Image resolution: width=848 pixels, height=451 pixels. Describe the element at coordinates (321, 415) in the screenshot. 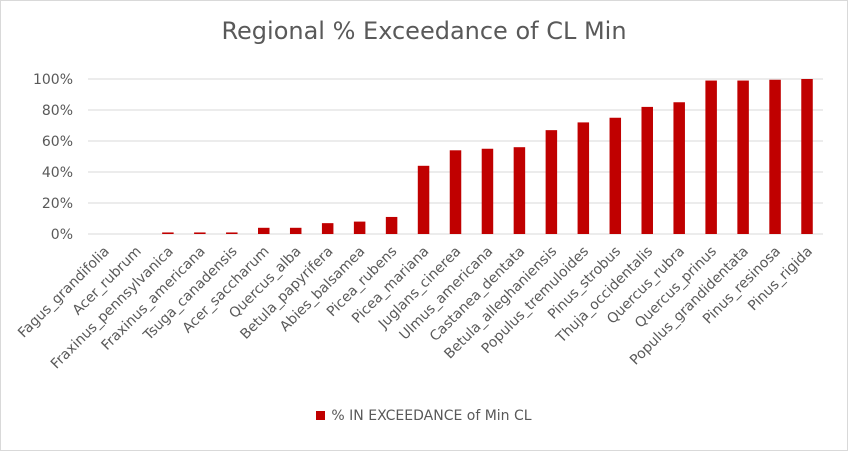

I see `legend-swatch` at that location.